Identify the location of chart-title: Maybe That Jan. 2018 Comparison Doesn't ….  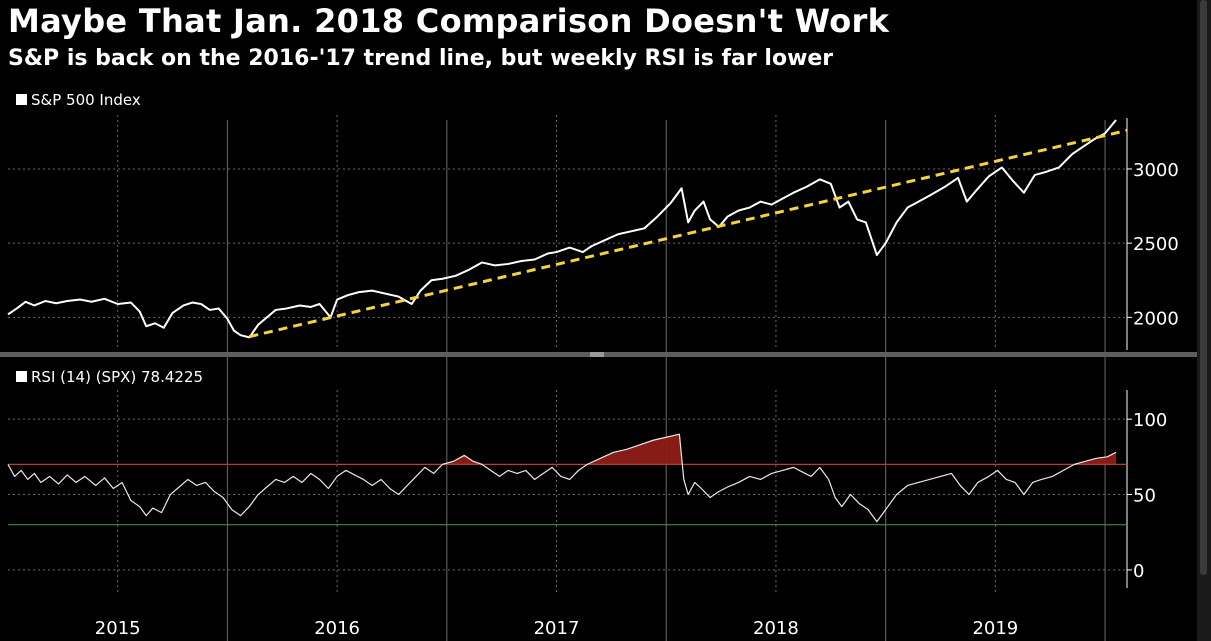
(449, 21).